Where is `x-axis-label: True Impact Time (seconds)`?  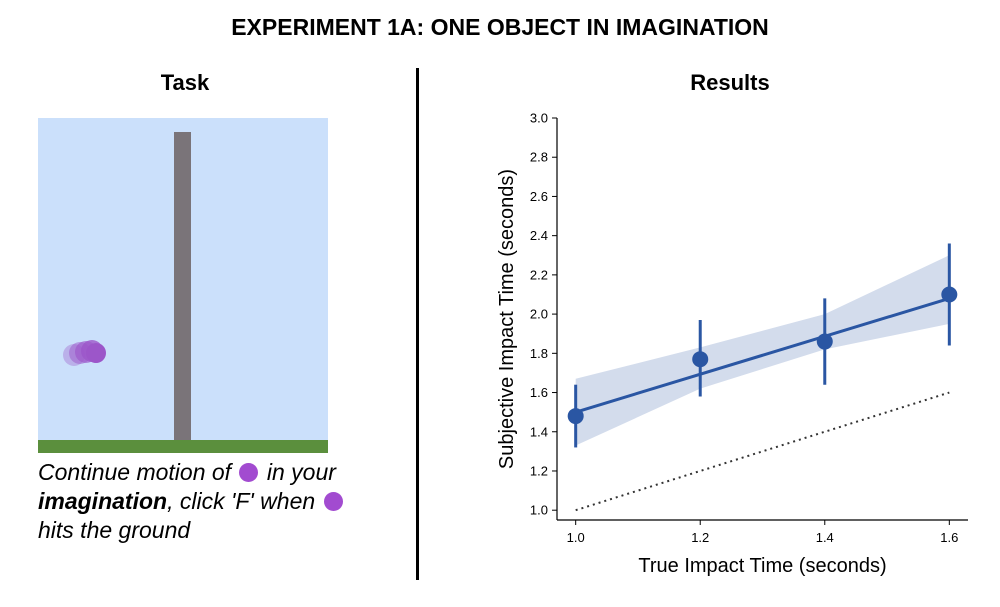
x-axis-label: True Impact Time (seconds) is located at coordinates (762, 566).